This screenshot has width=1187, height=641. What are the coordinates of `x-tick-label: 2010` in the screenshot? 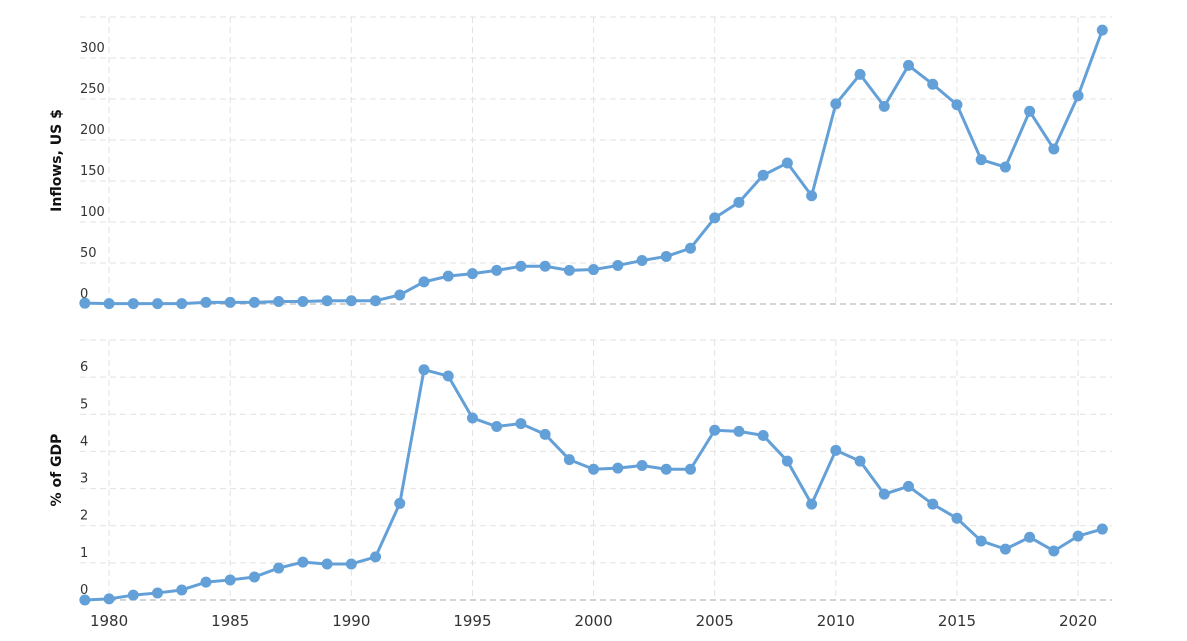 It's located at (836, 621).